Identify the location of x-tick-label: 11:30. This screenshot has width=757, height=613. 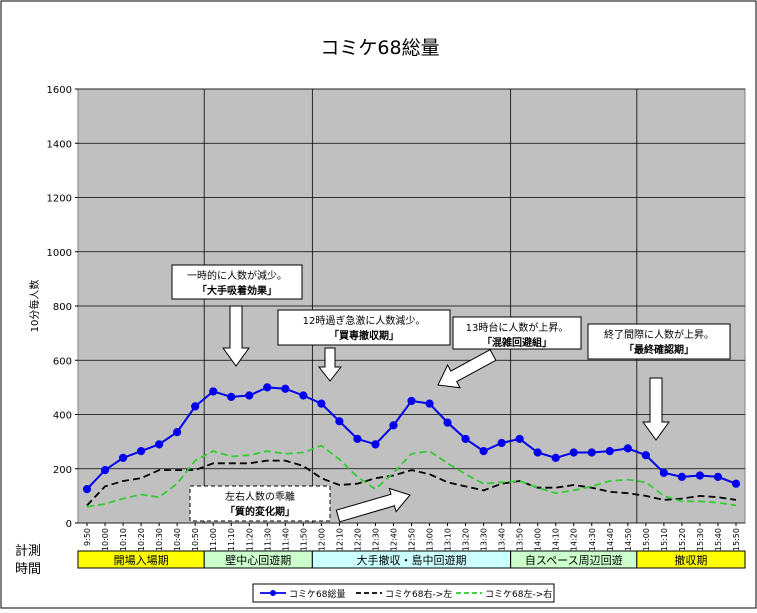
(267, 539).